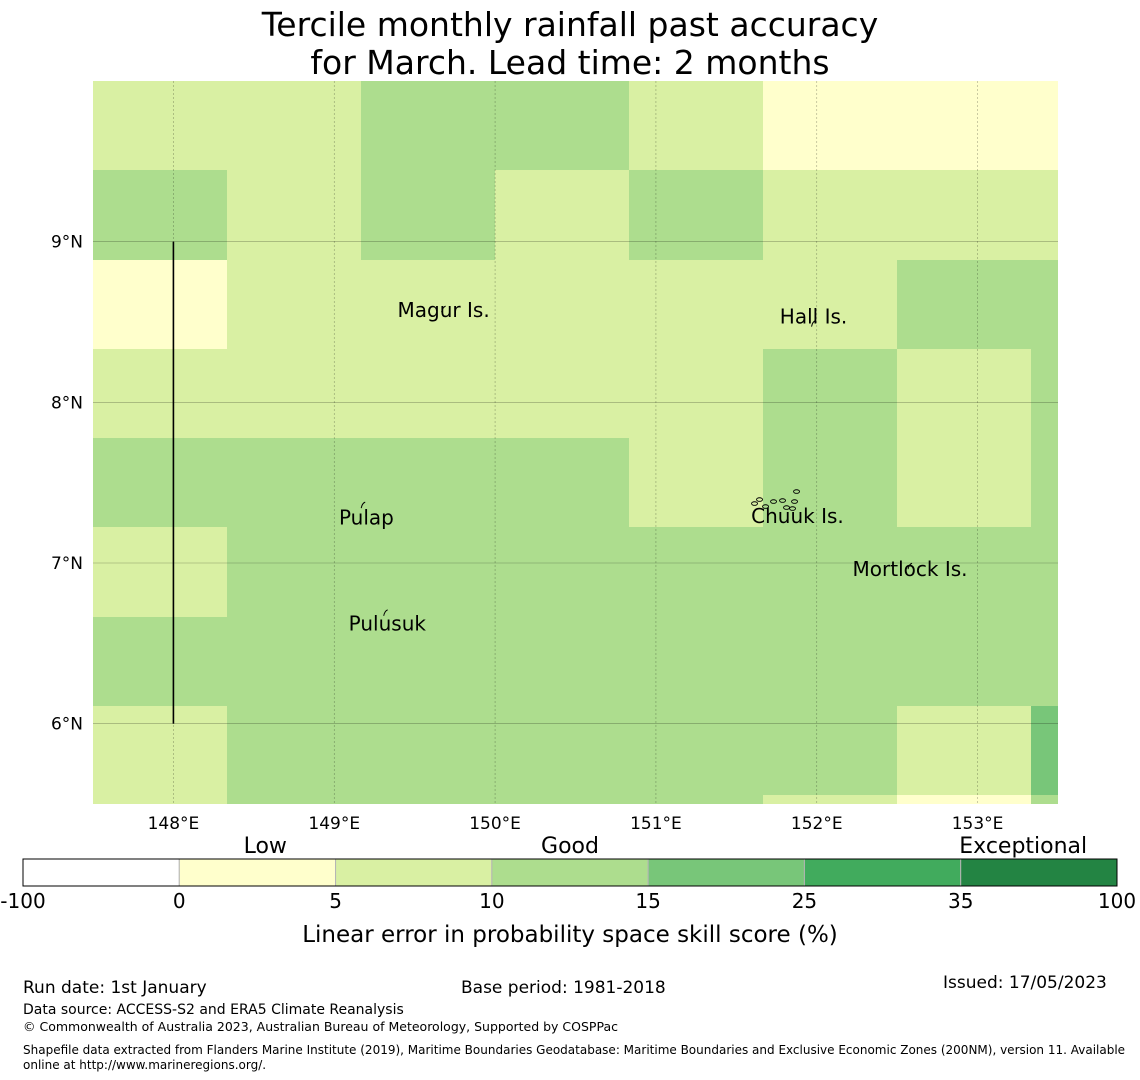 The width and height of the screenshot is (1140, 1080). I want to click on lon-tick-label: 153°E, so click(978, 824).